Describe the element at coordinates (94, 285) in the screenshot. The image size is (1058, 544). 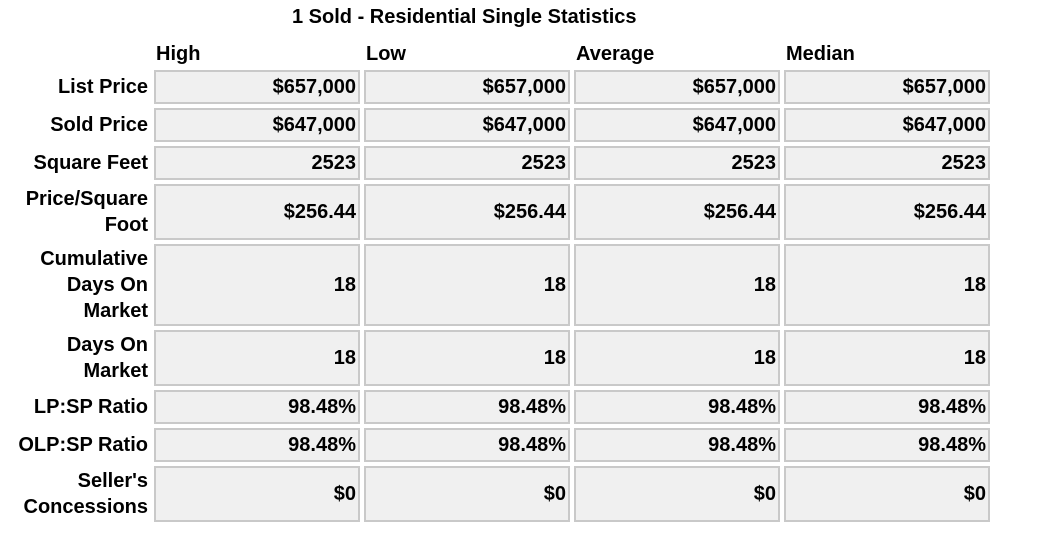
I see `row-label: Cumulative Days On Market` at that location.